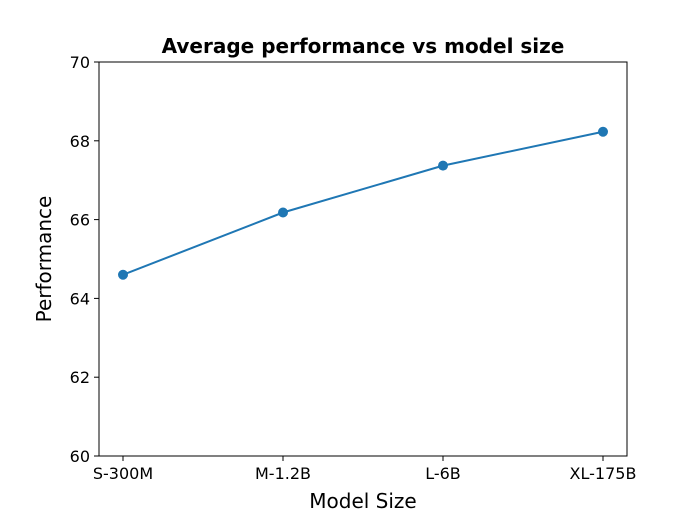  I want to click on y-tick-label: 60, so click(80, 456).